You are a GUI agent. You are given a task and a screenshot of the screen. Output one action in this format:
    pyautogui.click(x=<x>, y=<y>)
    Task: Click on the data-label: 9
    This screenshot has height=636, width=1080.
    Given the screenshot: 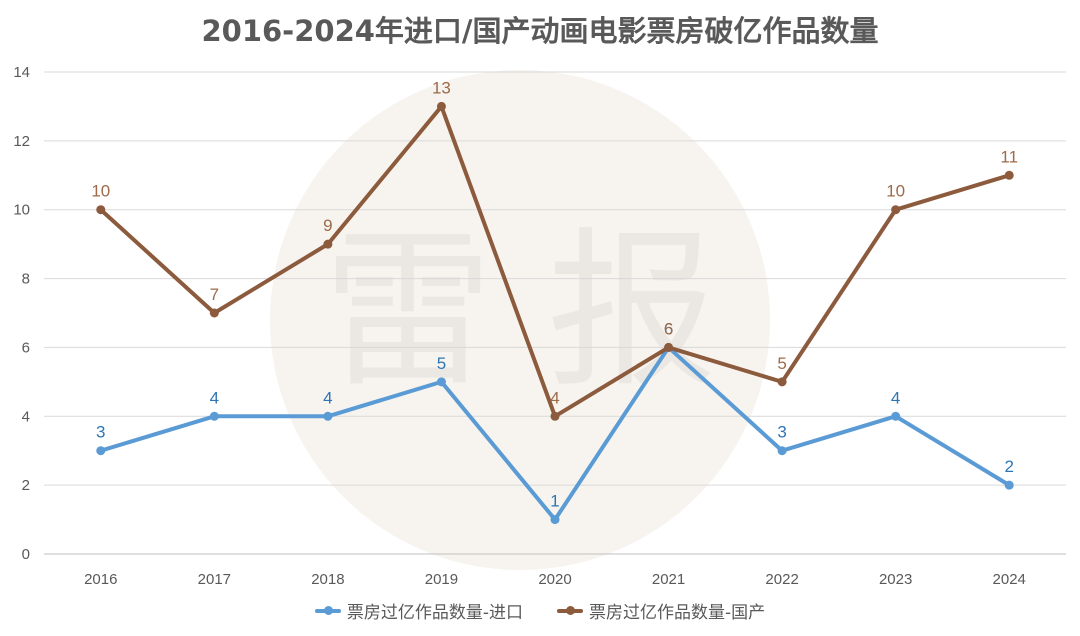 What is the action you would take?
    pyautogui.click(x=327, y=225)
    